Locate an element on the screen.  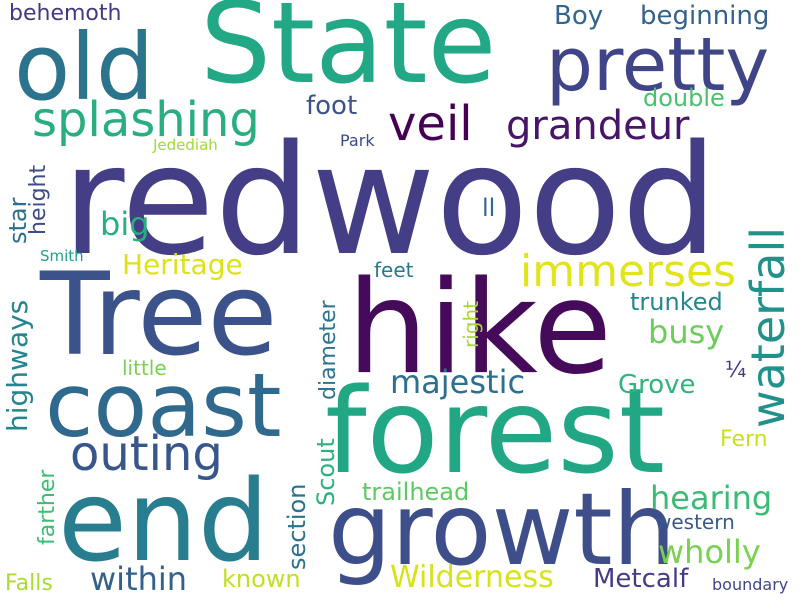
word-busy: busy is located at coordinates (686, 332).